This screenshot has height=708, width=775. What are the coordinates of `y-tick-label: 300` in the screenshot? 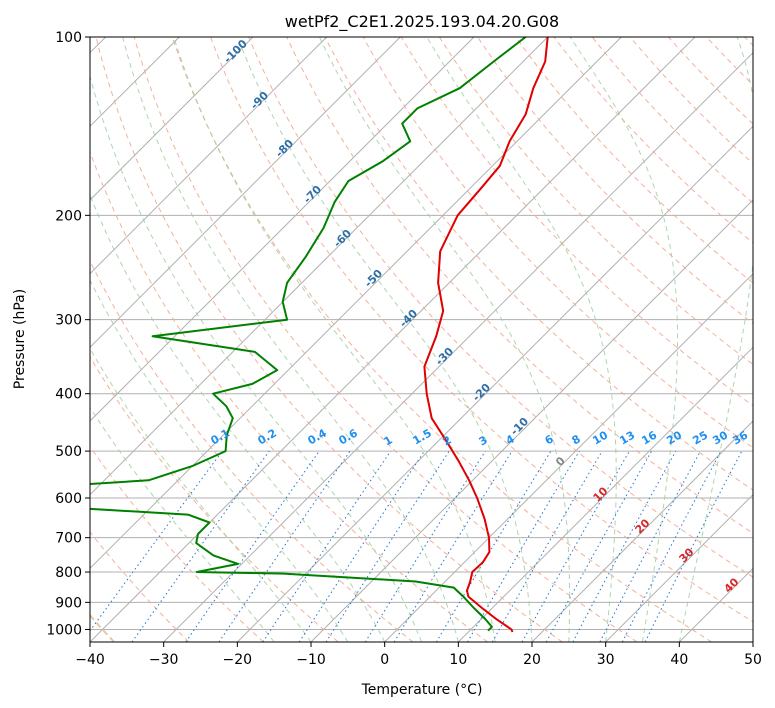 It's located at (68, 321).